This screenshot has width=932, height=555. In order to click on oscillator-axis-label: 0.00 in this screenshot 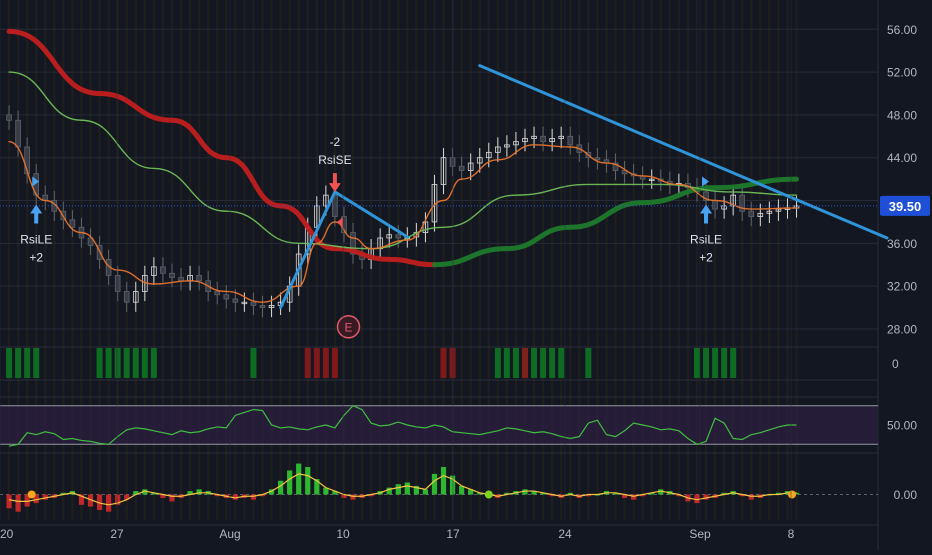, I will do `click(906, 495)`.